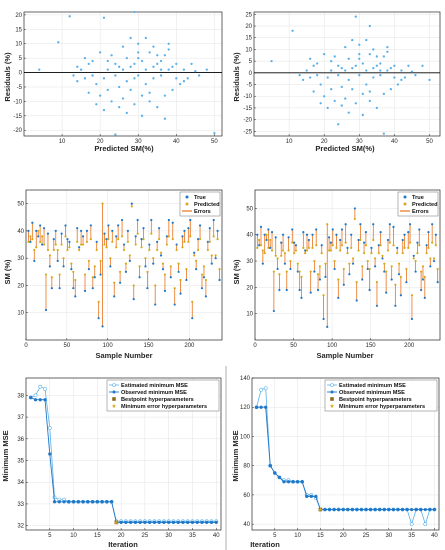 Image resolution: width=445 pixels, height=550 pixels. What do you see at coordinates (332, 405) in the screenshot?
I see `legend-marker-min-error` at bounding box center [332, 405].